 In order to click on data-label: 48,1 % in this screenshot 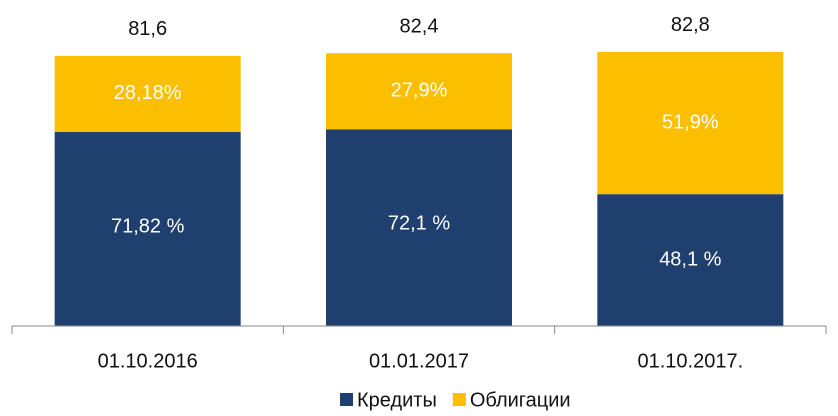, I will do `click(690, 259)`.